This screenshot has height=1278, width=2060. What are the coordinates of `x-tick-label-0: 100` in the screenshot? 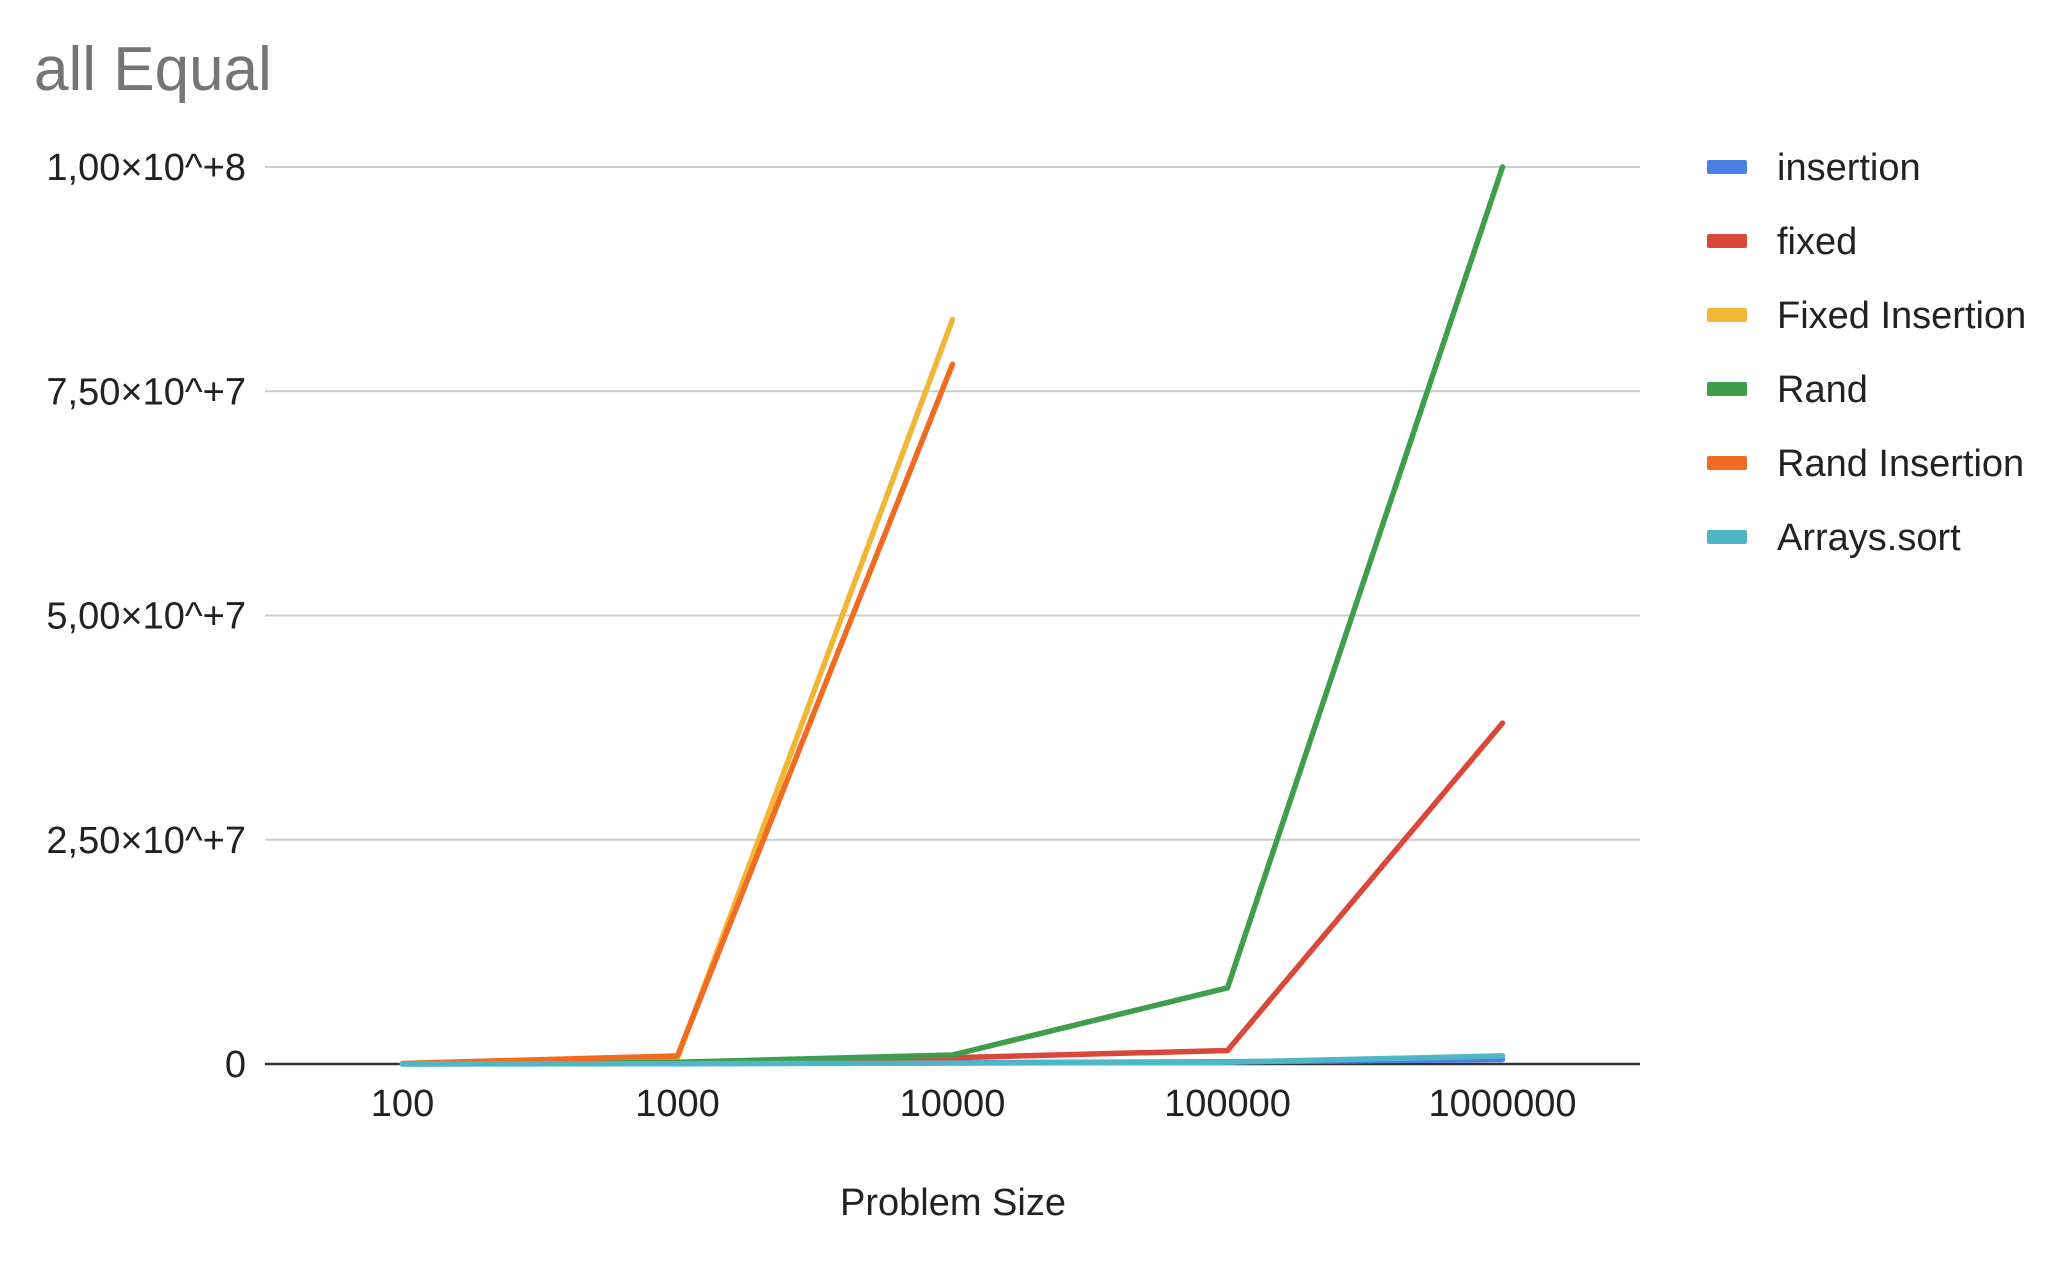 It's located at (402, 1104).